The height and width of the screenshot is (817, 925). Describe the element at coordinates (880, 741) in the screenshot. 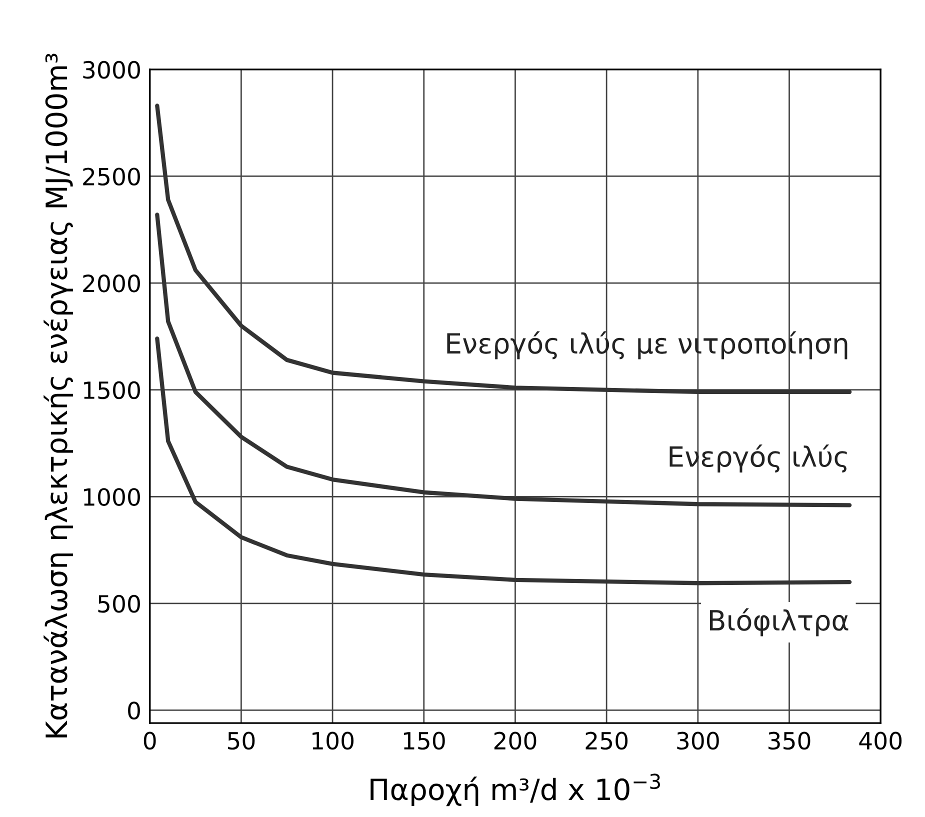

I see `x-tick-label: 400` at that location.